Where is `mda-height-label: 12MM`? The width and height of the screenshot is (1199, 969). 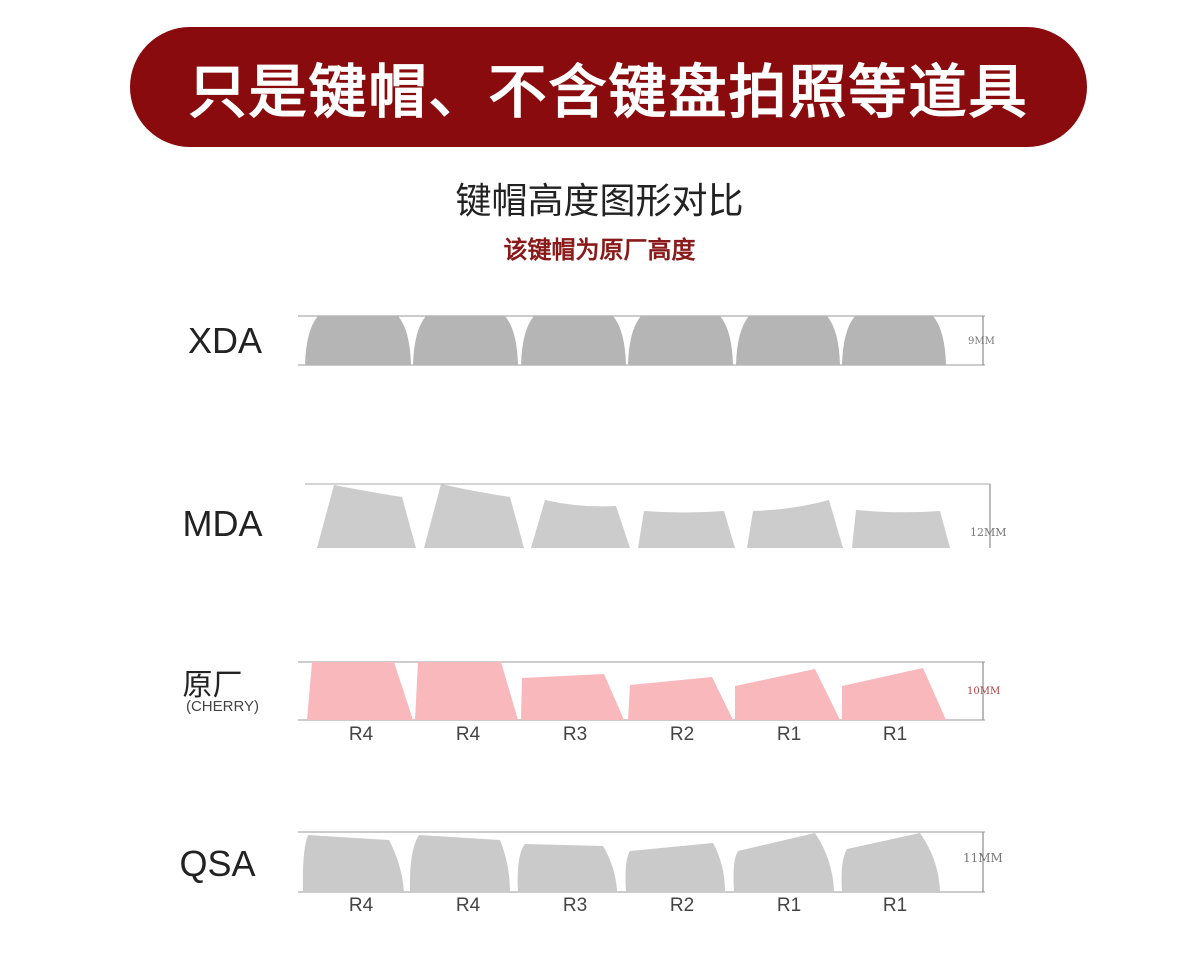 mda-height-label: 12MM is located at coordinates (988, 532).